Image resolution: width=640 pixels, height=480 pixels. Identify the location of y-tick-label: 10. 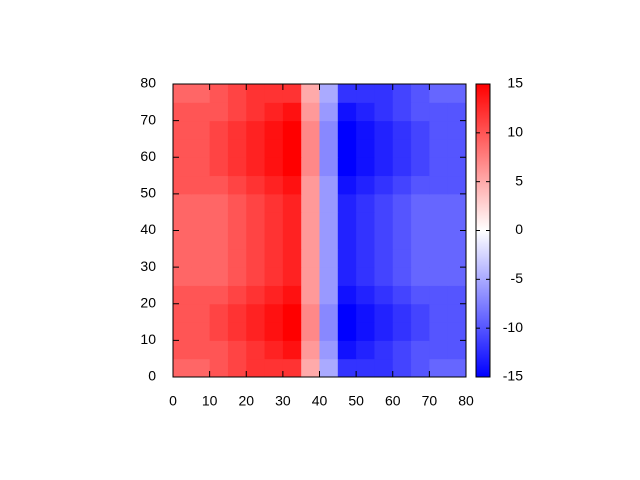
(148, 339).